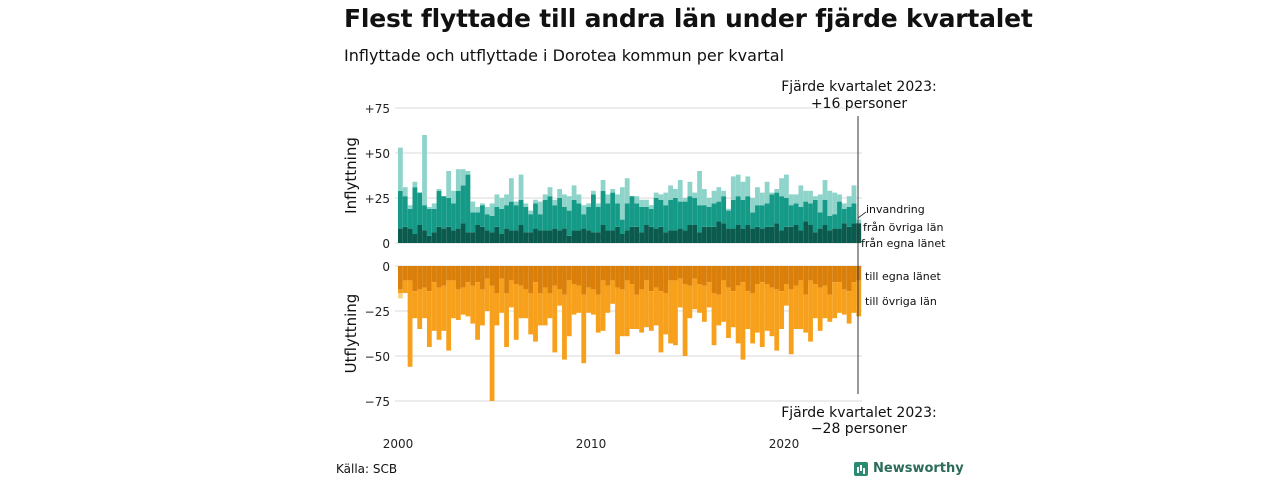  Describe the element at coordinates (377, 109) in the screenshot. I see `y-tick-label: +75` at that location.